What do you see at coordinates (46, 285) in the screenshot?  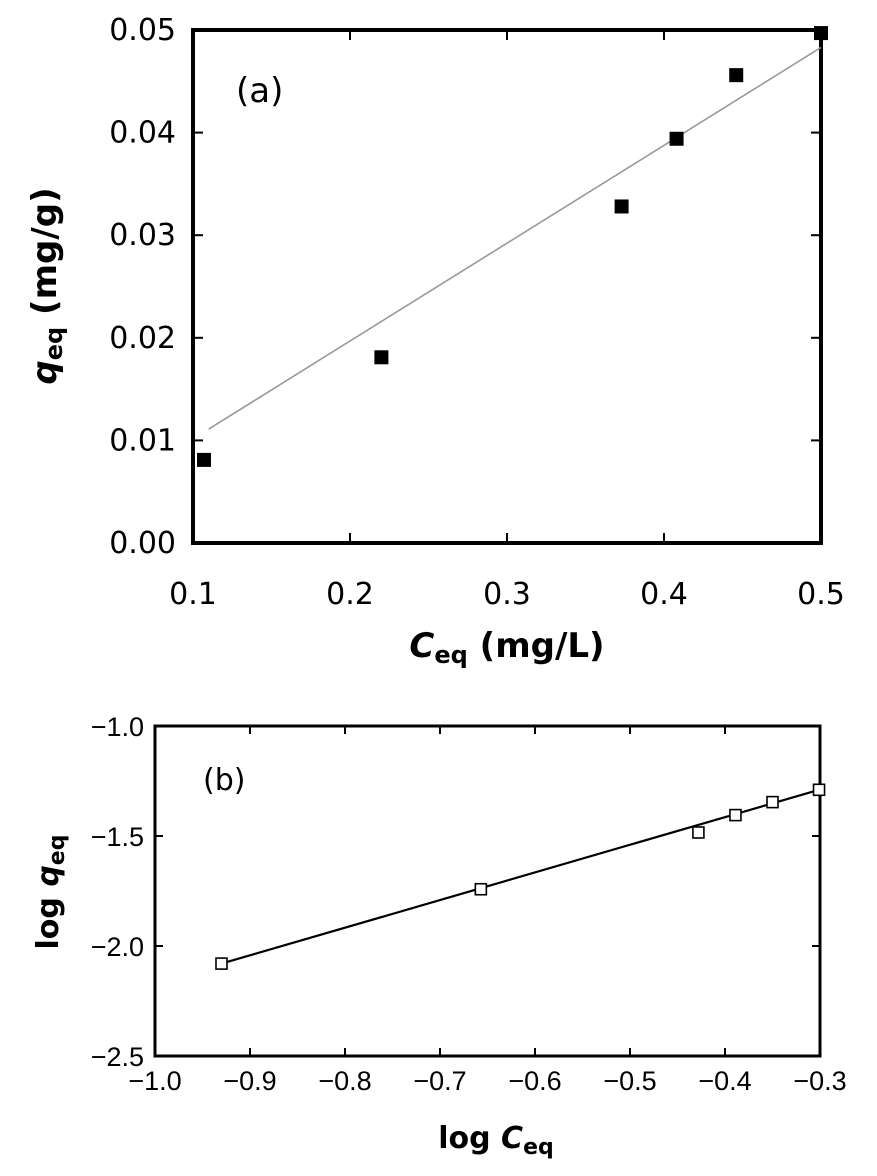 I see `panel-a-y-axis-title: qeq (mg/g)` at bounding box center [46, 285].